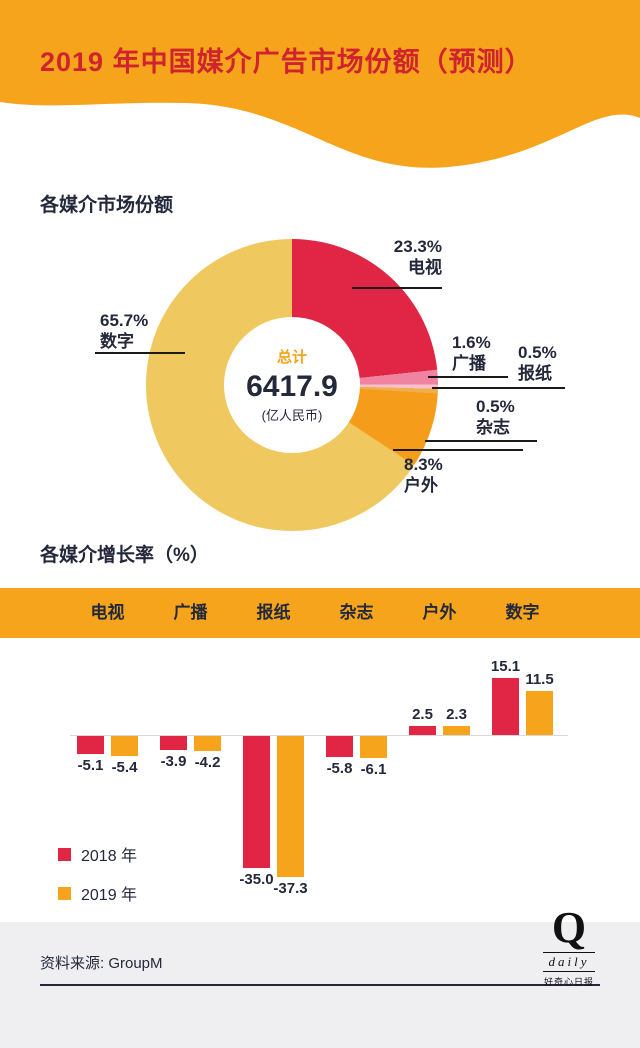  I want to click on bar-value-label: -5.4, so click(124, 767).